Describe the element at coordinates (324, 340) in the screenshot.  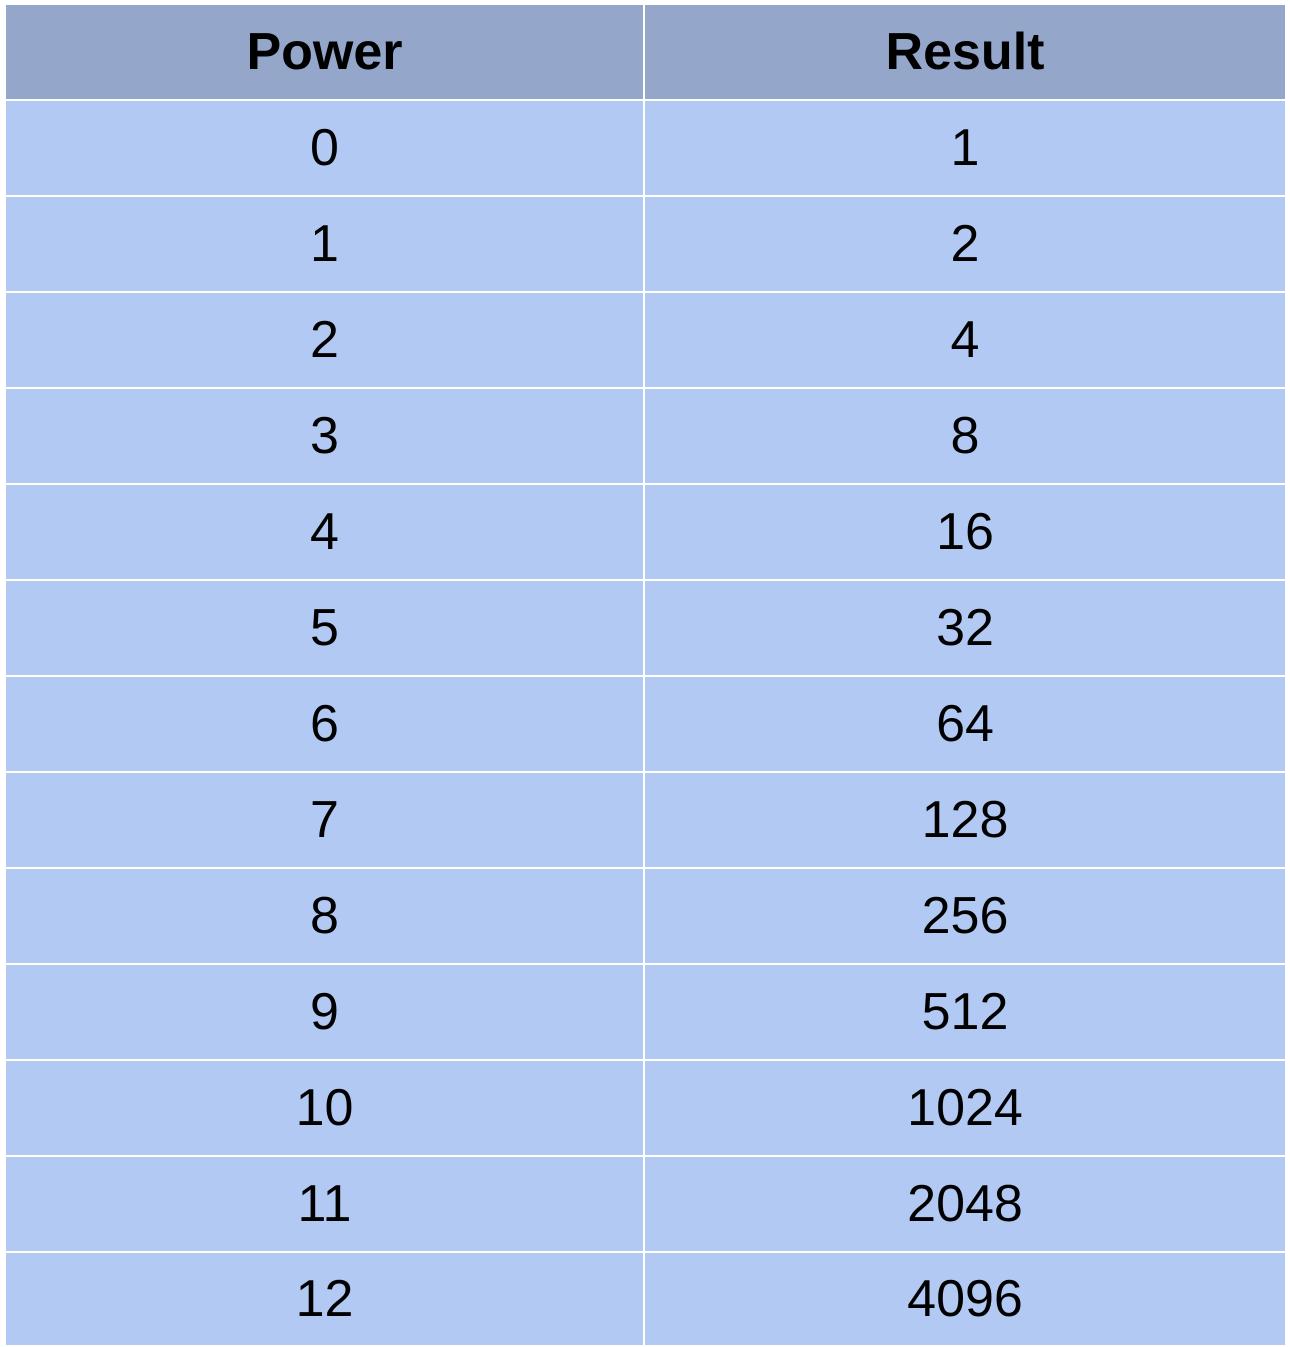
I see `cell-power: 2` at that location.